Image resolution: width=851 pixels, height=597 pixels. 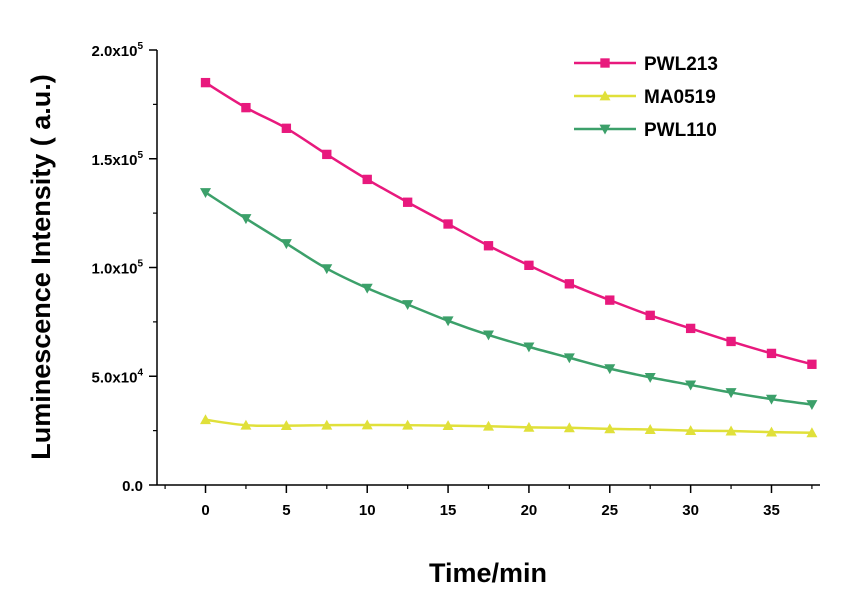 I want to click on series-line-ma0519, so click(x=508, y=426).